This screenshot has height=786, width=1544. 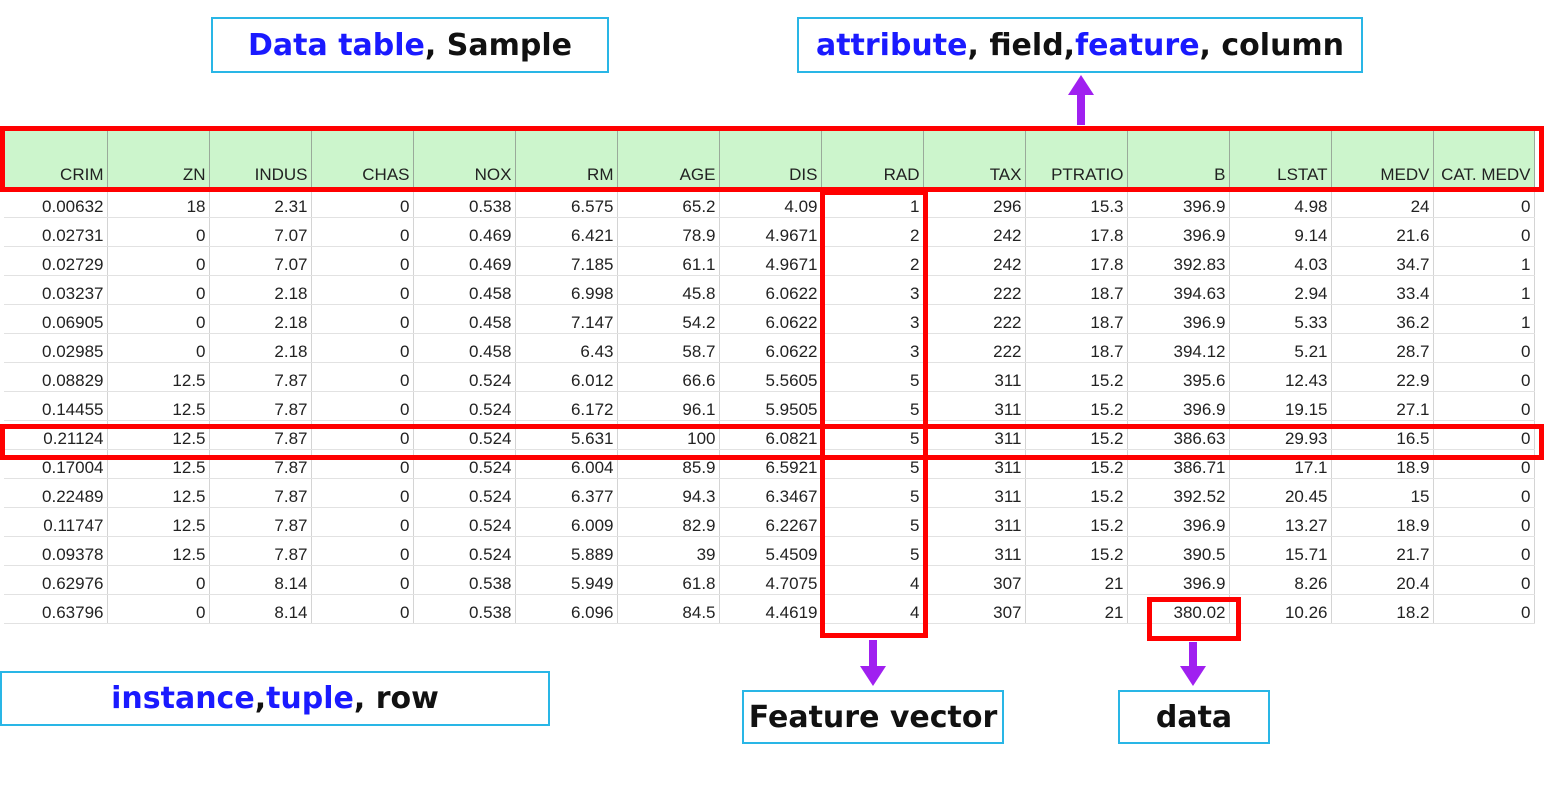 I want to click on table-cell: 6.009, so click(x=566, y=522).